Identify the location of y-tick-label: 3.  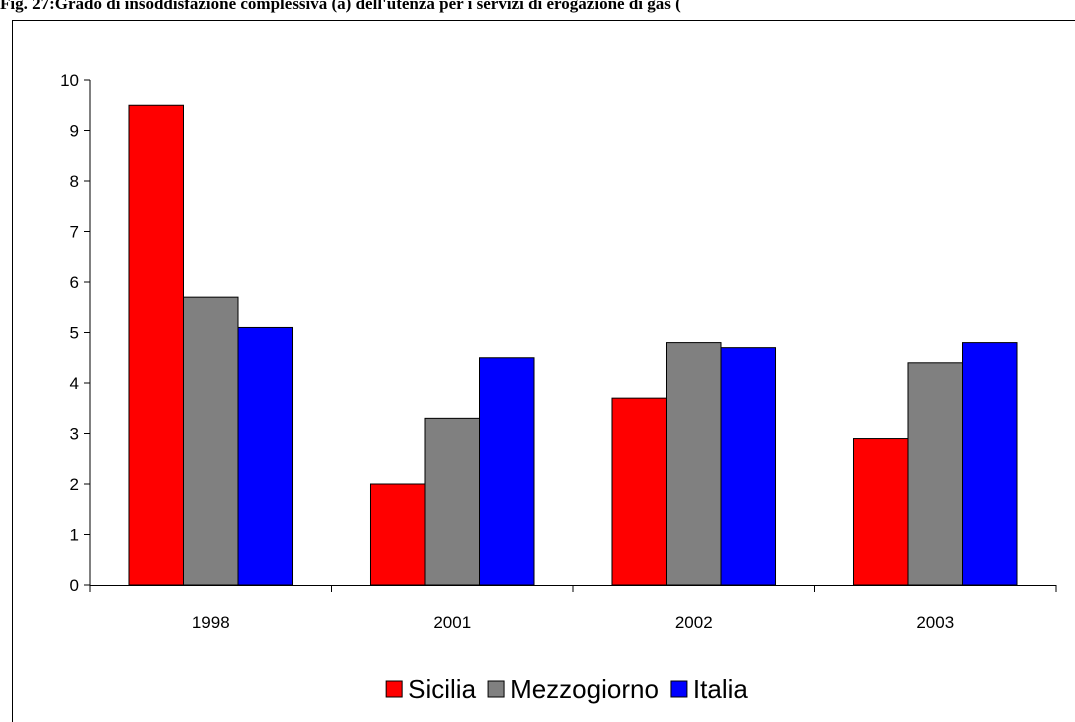
(74, 434).